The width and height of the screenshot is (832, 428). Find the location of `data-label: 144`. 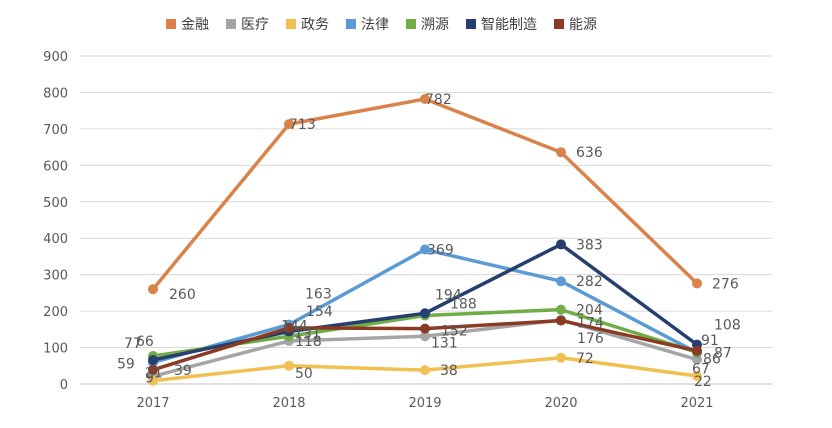

data-label: 144 is located at coordinates (294, 327).